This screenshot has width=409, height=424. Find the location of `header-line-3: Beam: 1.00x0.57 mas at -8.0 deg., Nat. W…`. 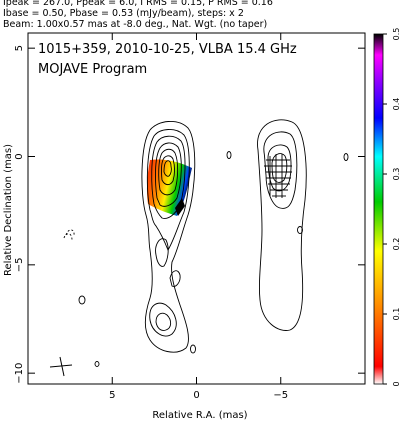

header-line-3: Beam: 1.00x0.57 mas at -8.0 deg., Nat. W… is located at coordinates (135, 24).